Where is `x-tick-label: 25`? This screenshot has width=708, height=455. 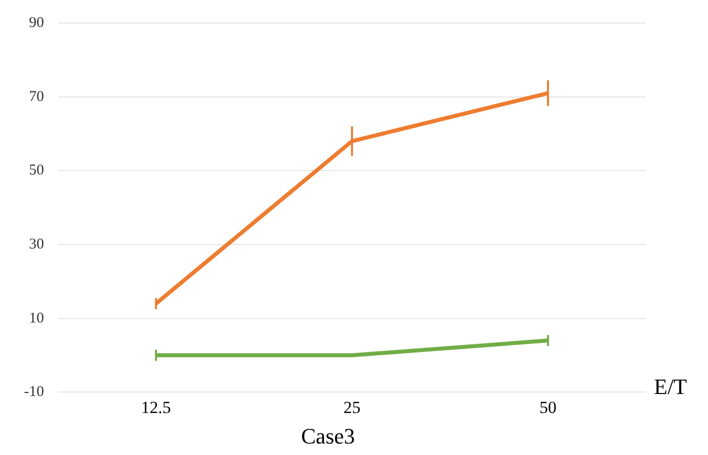
x-tick-label: 25 is located at coordinates (352, 407).